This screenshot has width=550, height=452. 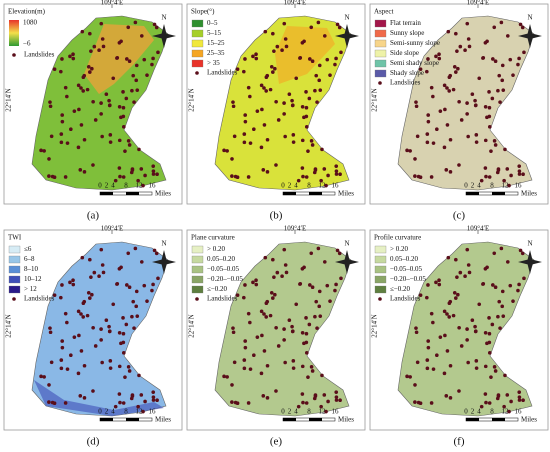 What do you see at coordinates (33, 279) in the screenshot?
I see `legend-label: 10–12` at bounding box center [33, 279].